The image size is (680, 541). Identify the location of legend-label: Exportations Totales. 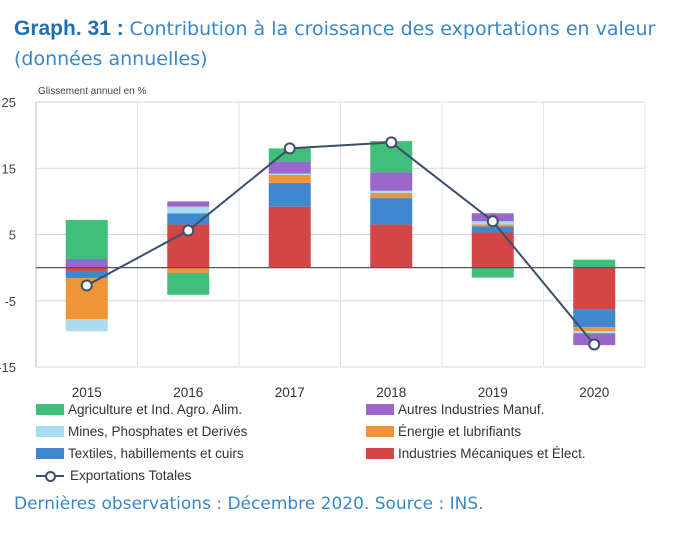
(131, 475).